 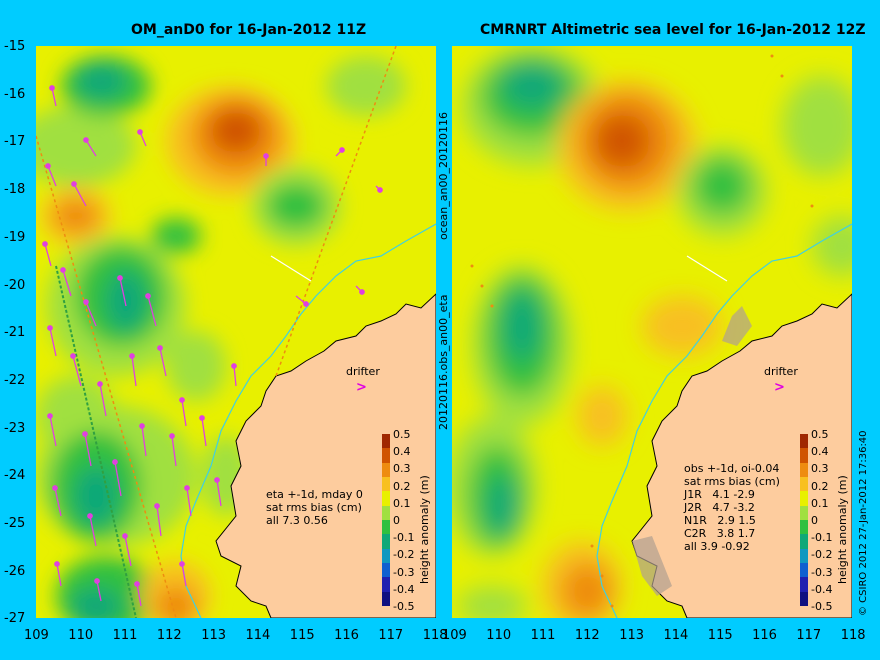 What do you see at coordinates (15, 333) in the screenshot?
I see `y-tick-label: -21` at bounding box center [15, 333].